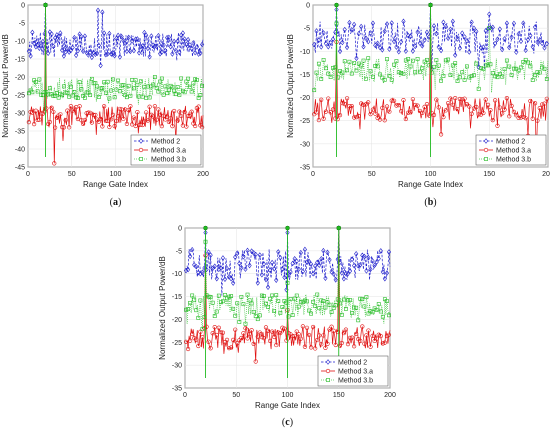  I want to click on legend-entry: Method 3.a, so click(168, 151).